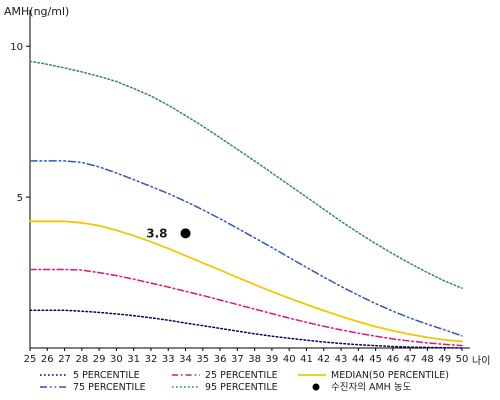  What do you see at coordinates (133, 359) in the screenshot?
I see `x-tick-label: 31` at bounding box center [133, 359].